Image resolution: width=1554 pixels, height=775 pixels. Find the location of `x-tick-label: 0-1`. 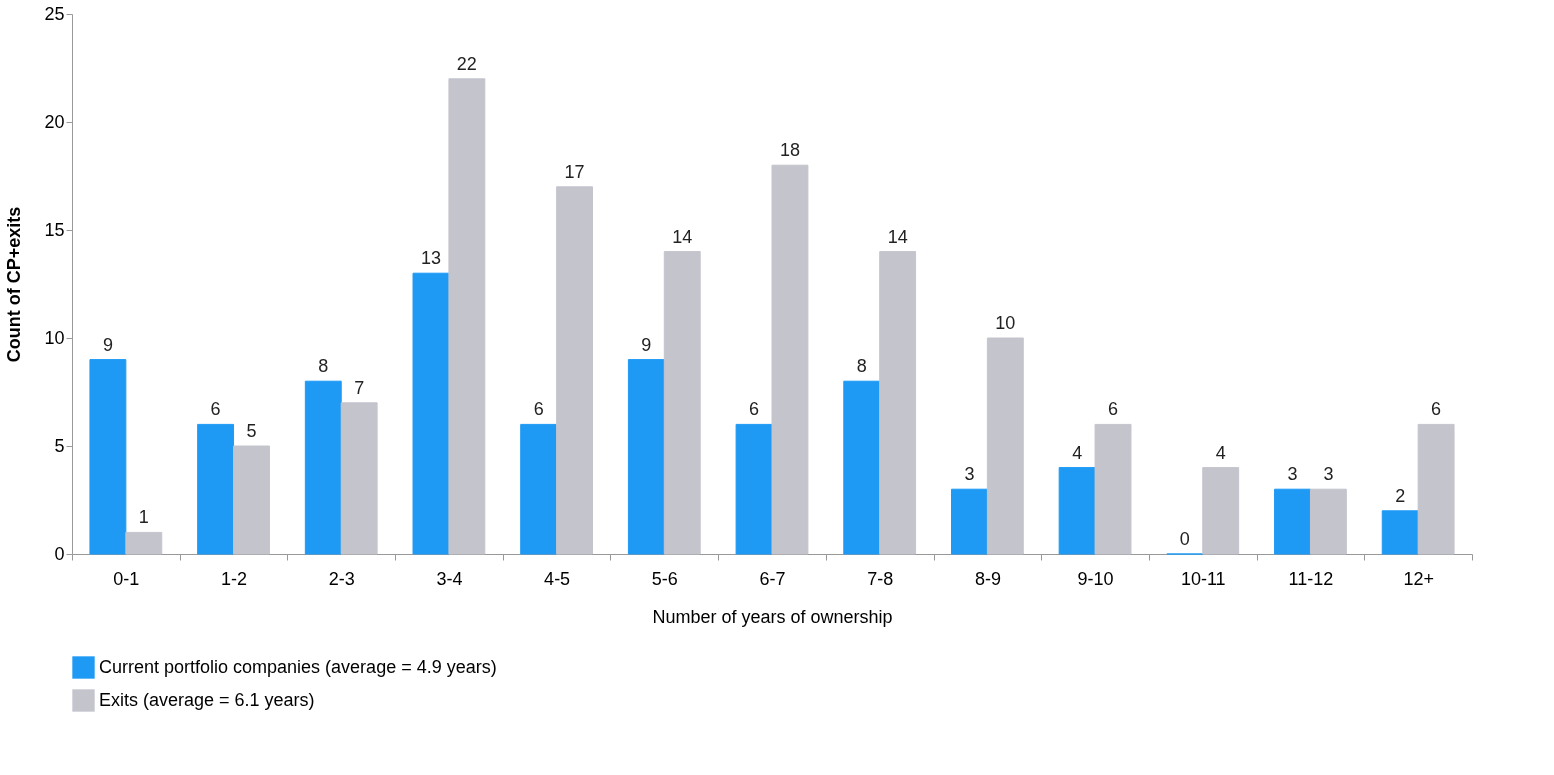

x-tick-label: 0-1 is located at coordinates (126, 578).